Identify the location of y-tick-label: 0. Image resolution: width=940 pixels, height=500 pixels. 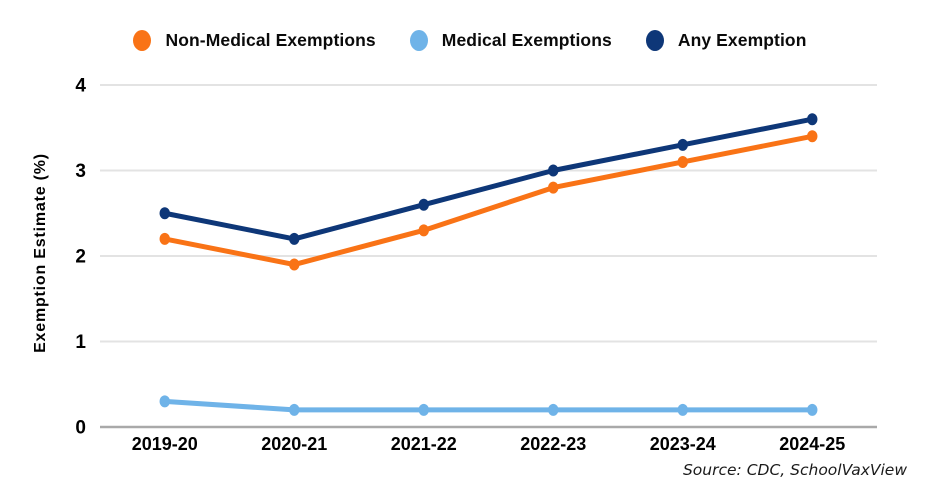
(80, 428).